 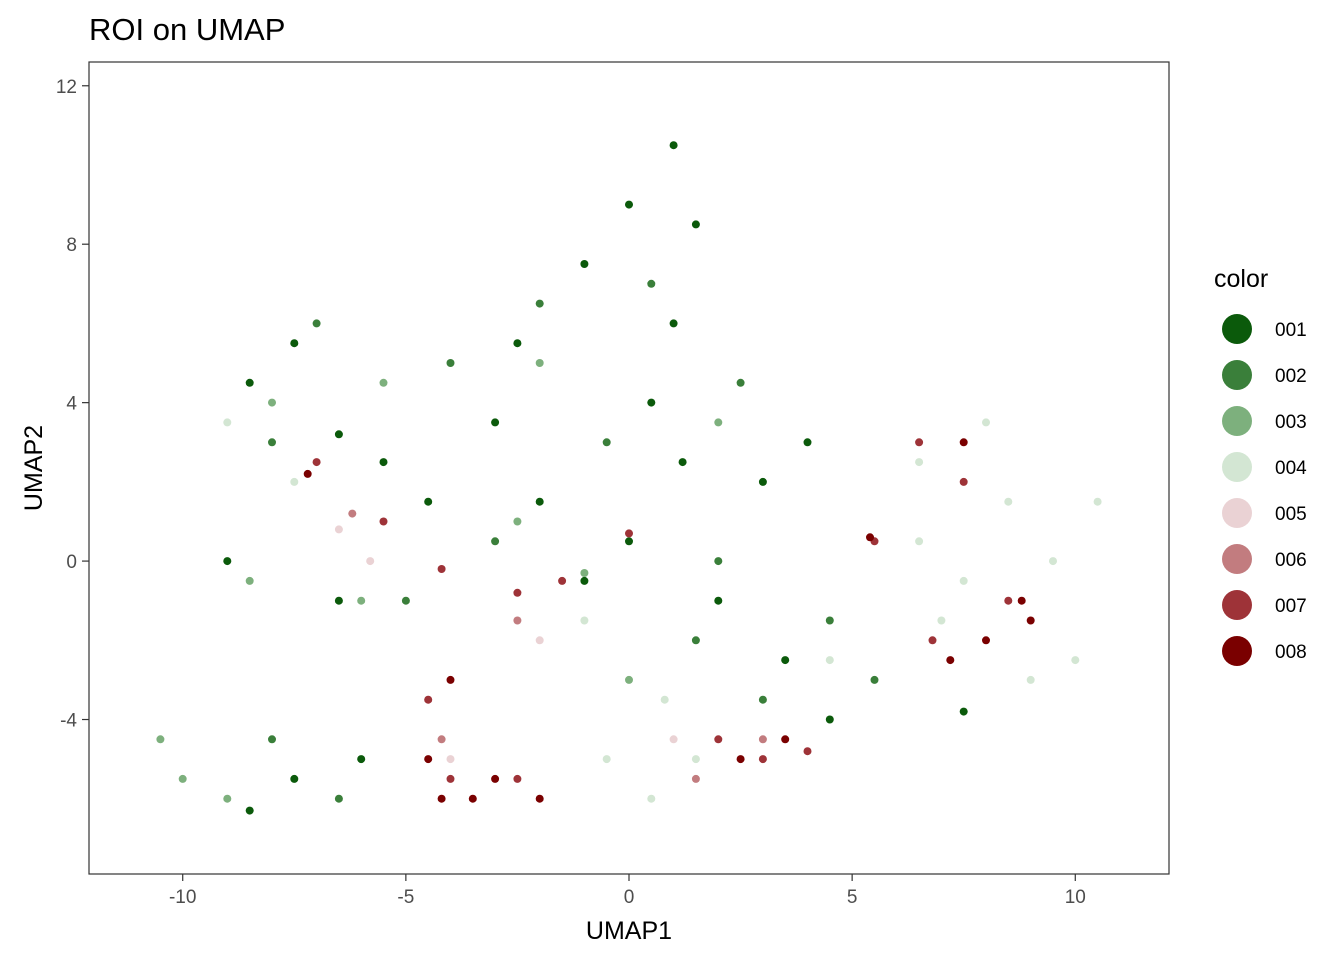 I want to click on x-tick-label: 5, so click(x=852, y=897).